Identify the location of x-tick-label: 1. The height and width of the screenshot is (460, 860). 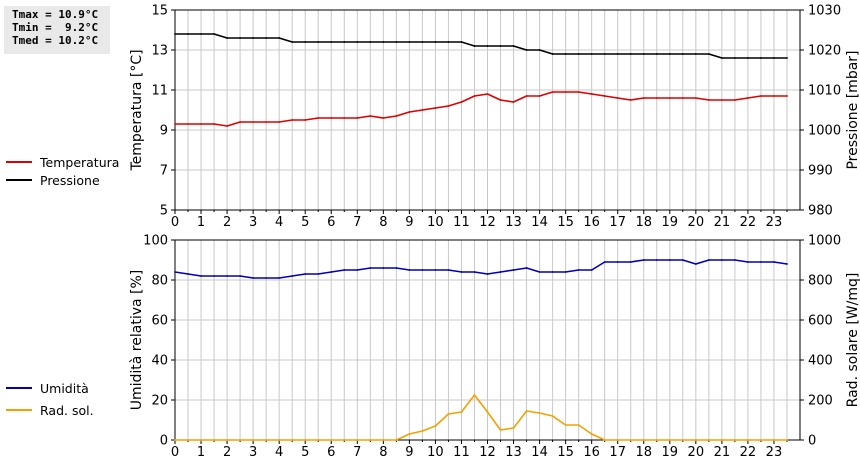
(201, 222).